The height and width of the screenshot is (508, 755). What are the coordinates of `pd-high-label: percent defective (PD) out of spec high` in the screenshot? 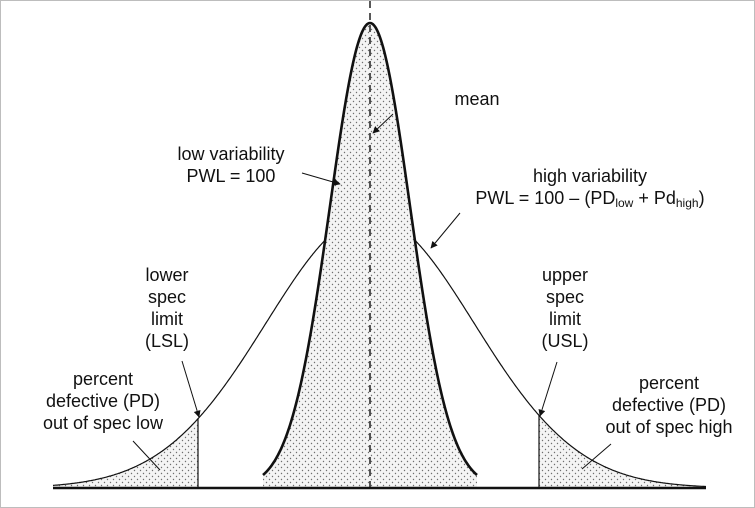 It's located at (669, 405).